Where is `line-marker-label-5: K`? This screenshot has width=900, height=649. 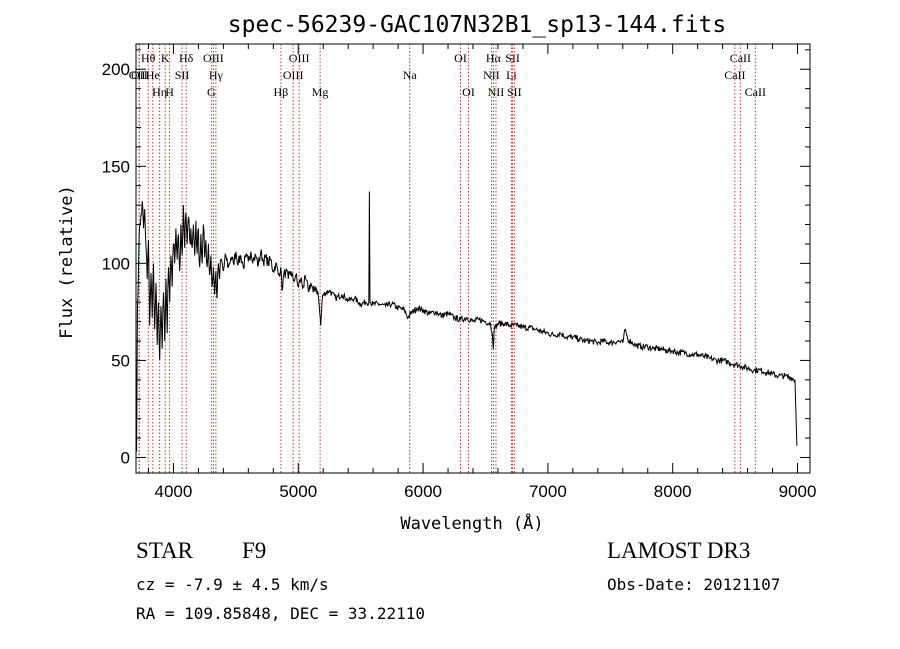
line-marker-label-5: K is located at coordinates (165, 58).